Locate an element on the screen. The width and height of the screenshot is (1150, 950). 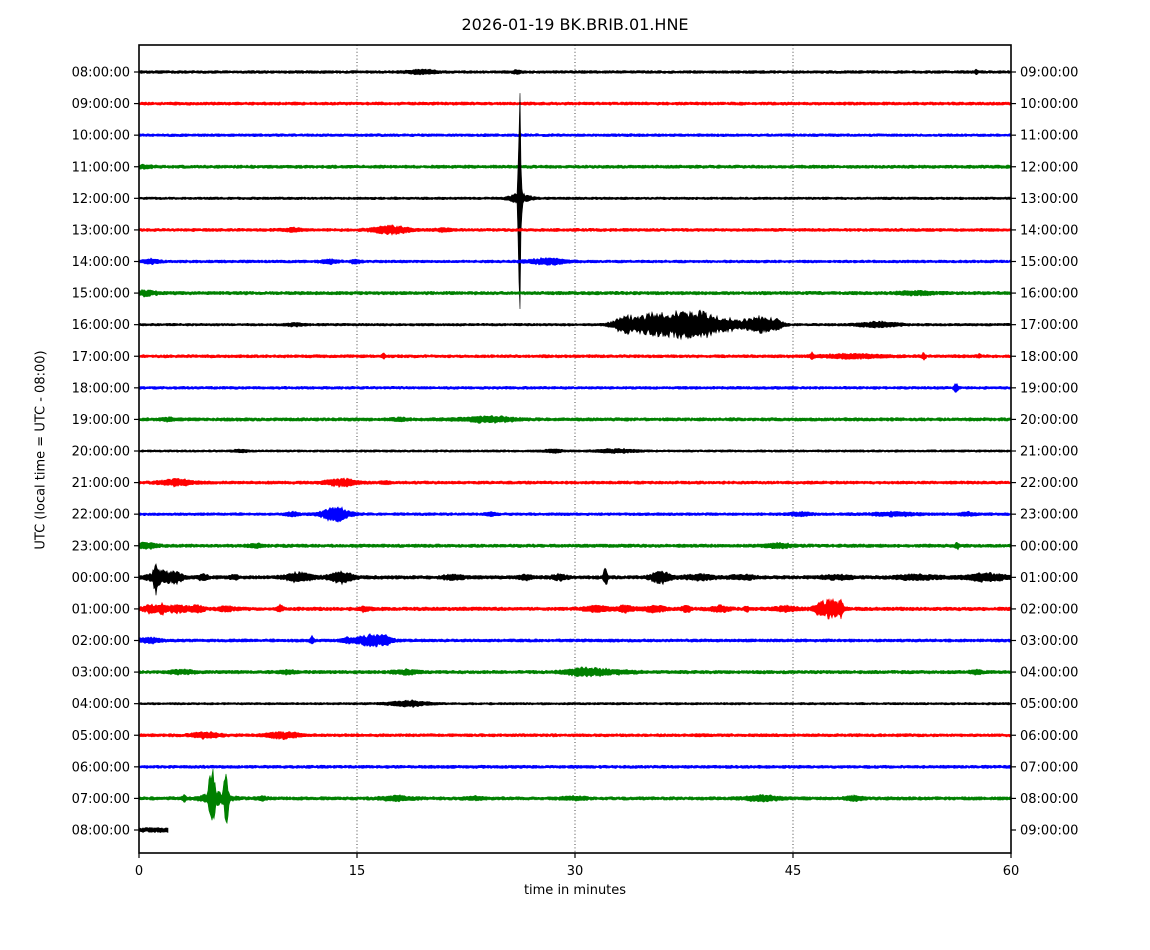
local-tick-label: 10:00:00 is located at coordinates (1049, 104).